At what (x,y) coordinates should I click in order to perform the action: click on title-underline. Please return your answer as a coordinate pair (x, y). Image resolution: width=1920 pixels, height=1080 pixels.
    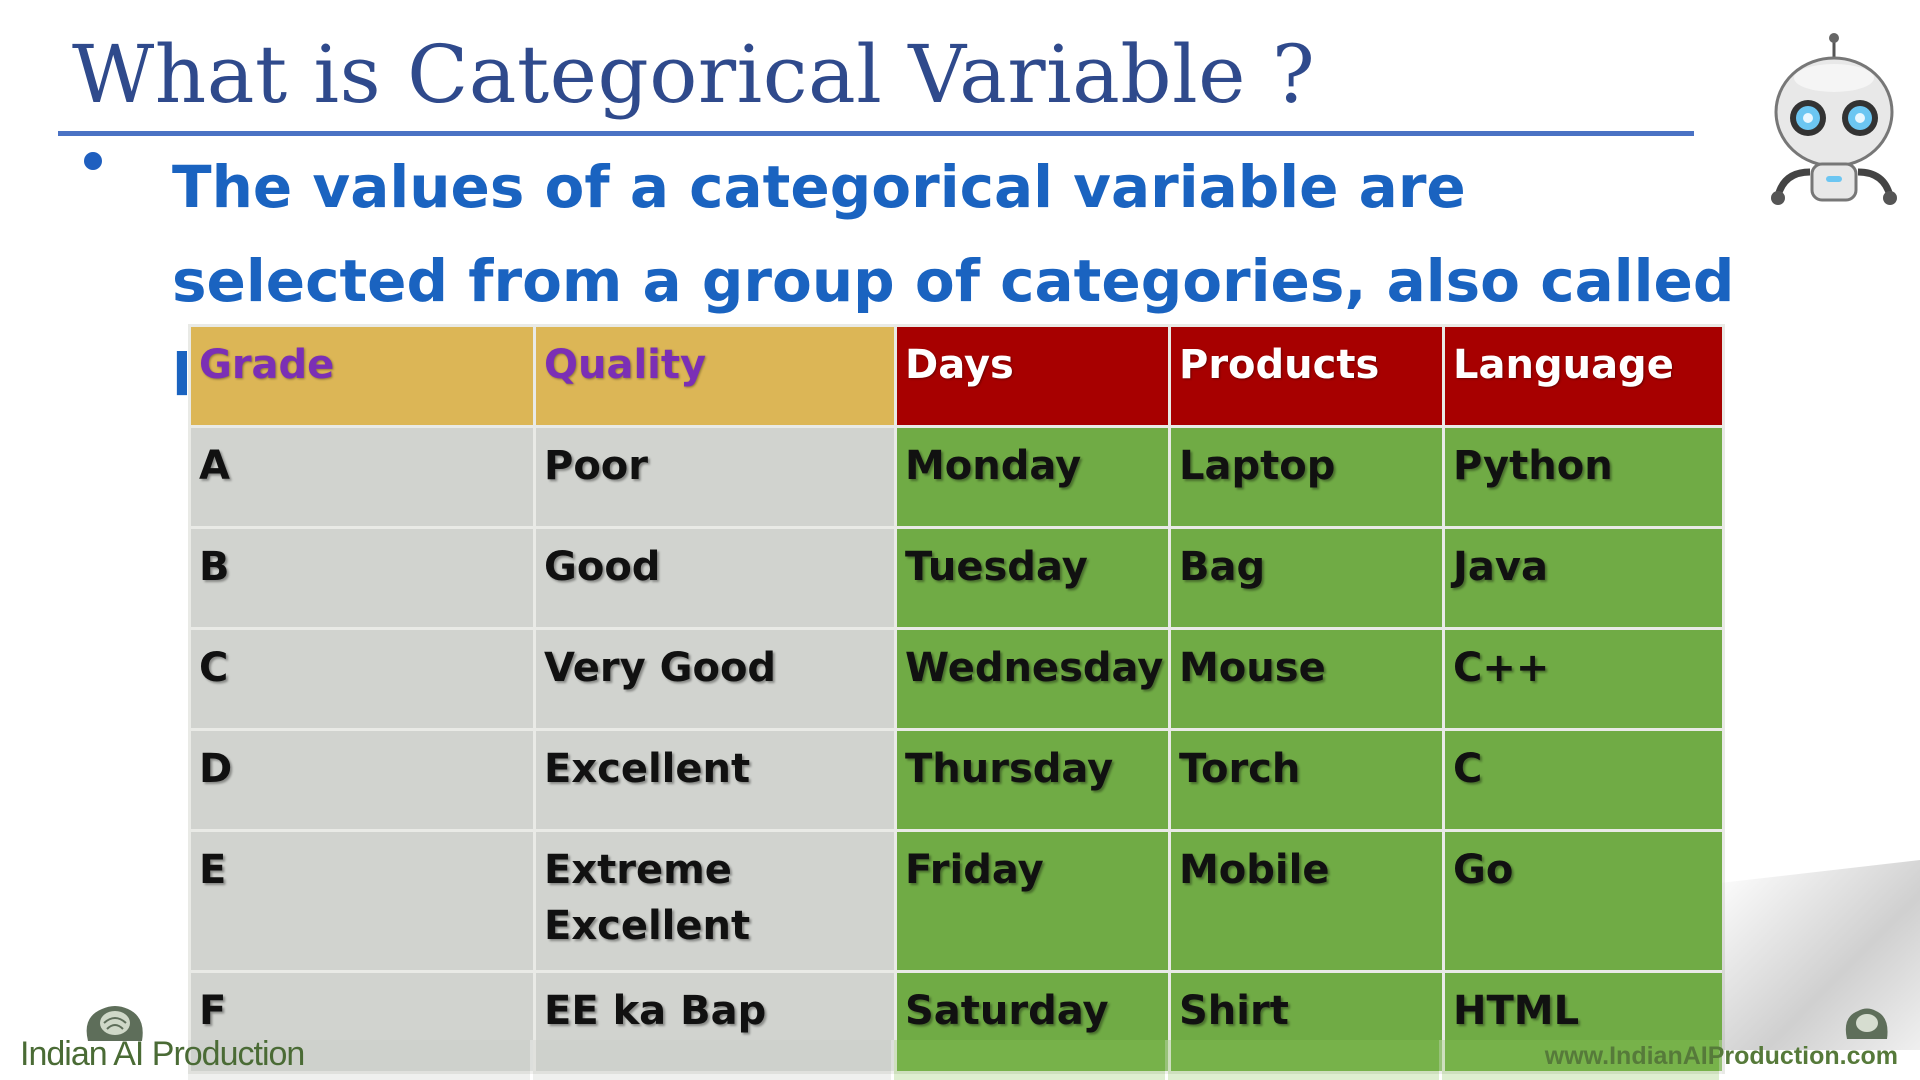
    Looking at the image, I should click on (876, 133).